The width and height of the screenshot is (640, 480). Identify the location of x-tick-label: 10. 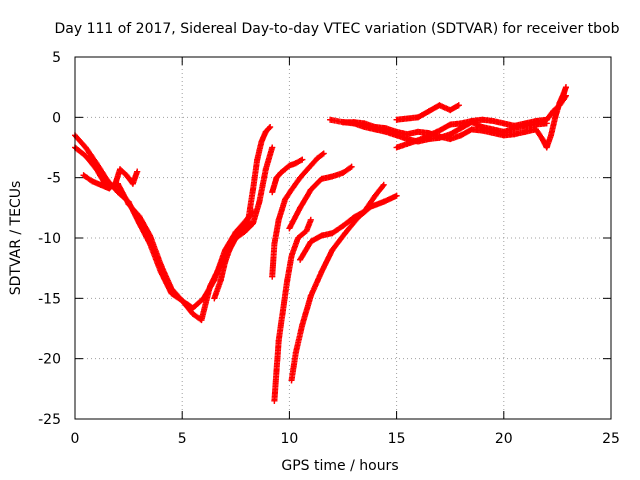
(289, 439).